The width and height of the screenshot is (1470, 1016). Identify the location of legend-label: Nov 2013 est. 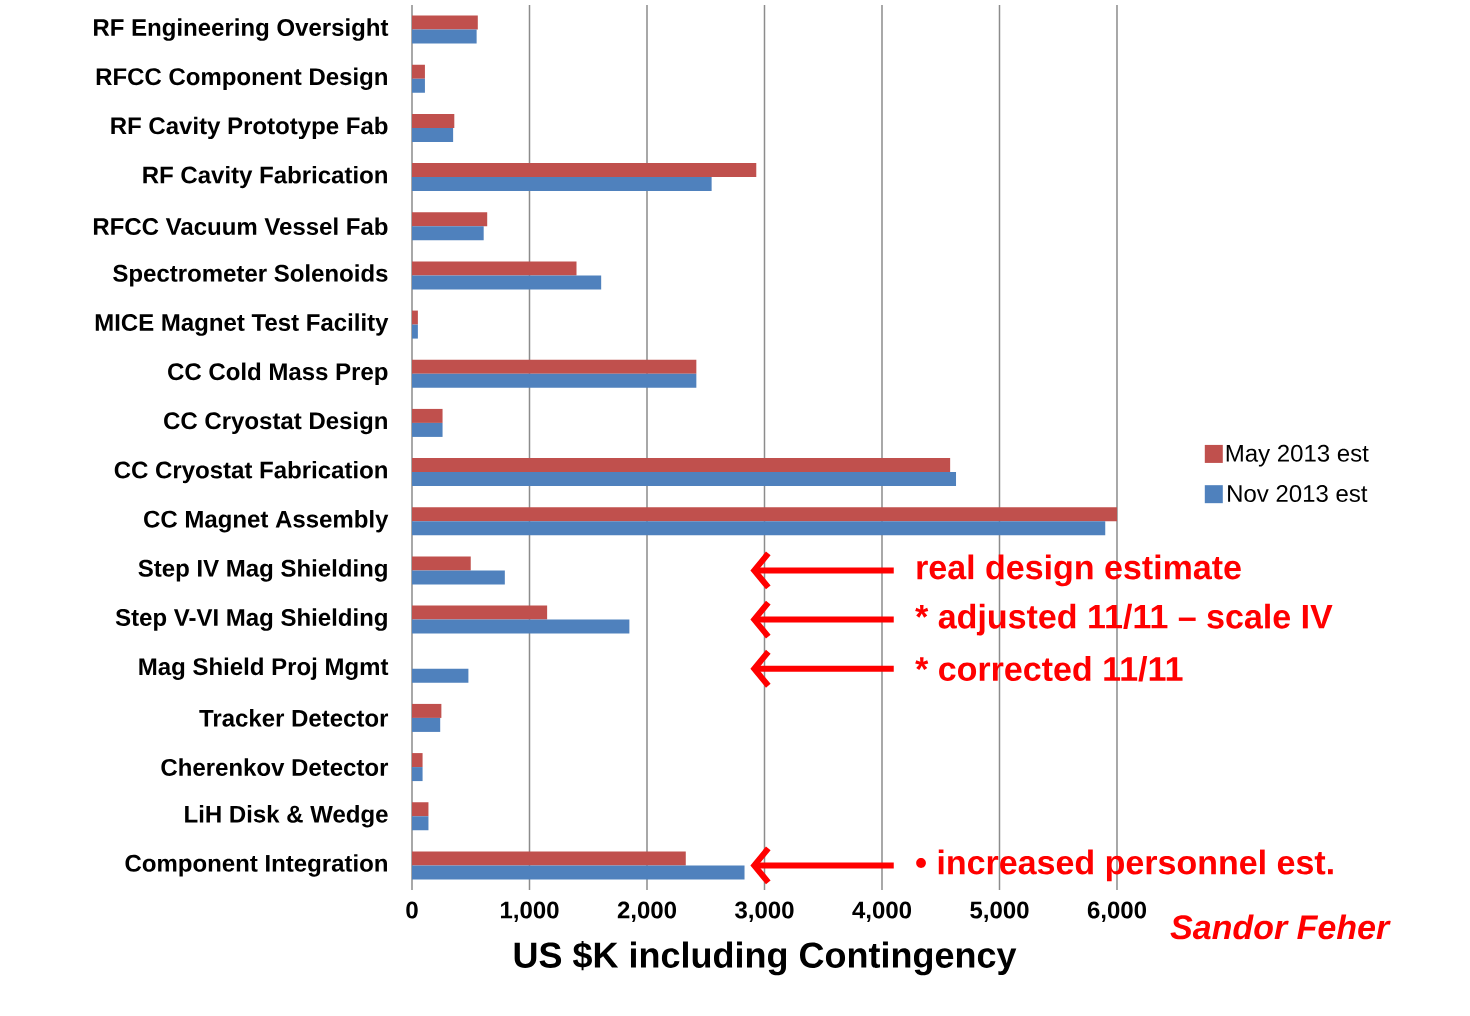
(1298, 494).